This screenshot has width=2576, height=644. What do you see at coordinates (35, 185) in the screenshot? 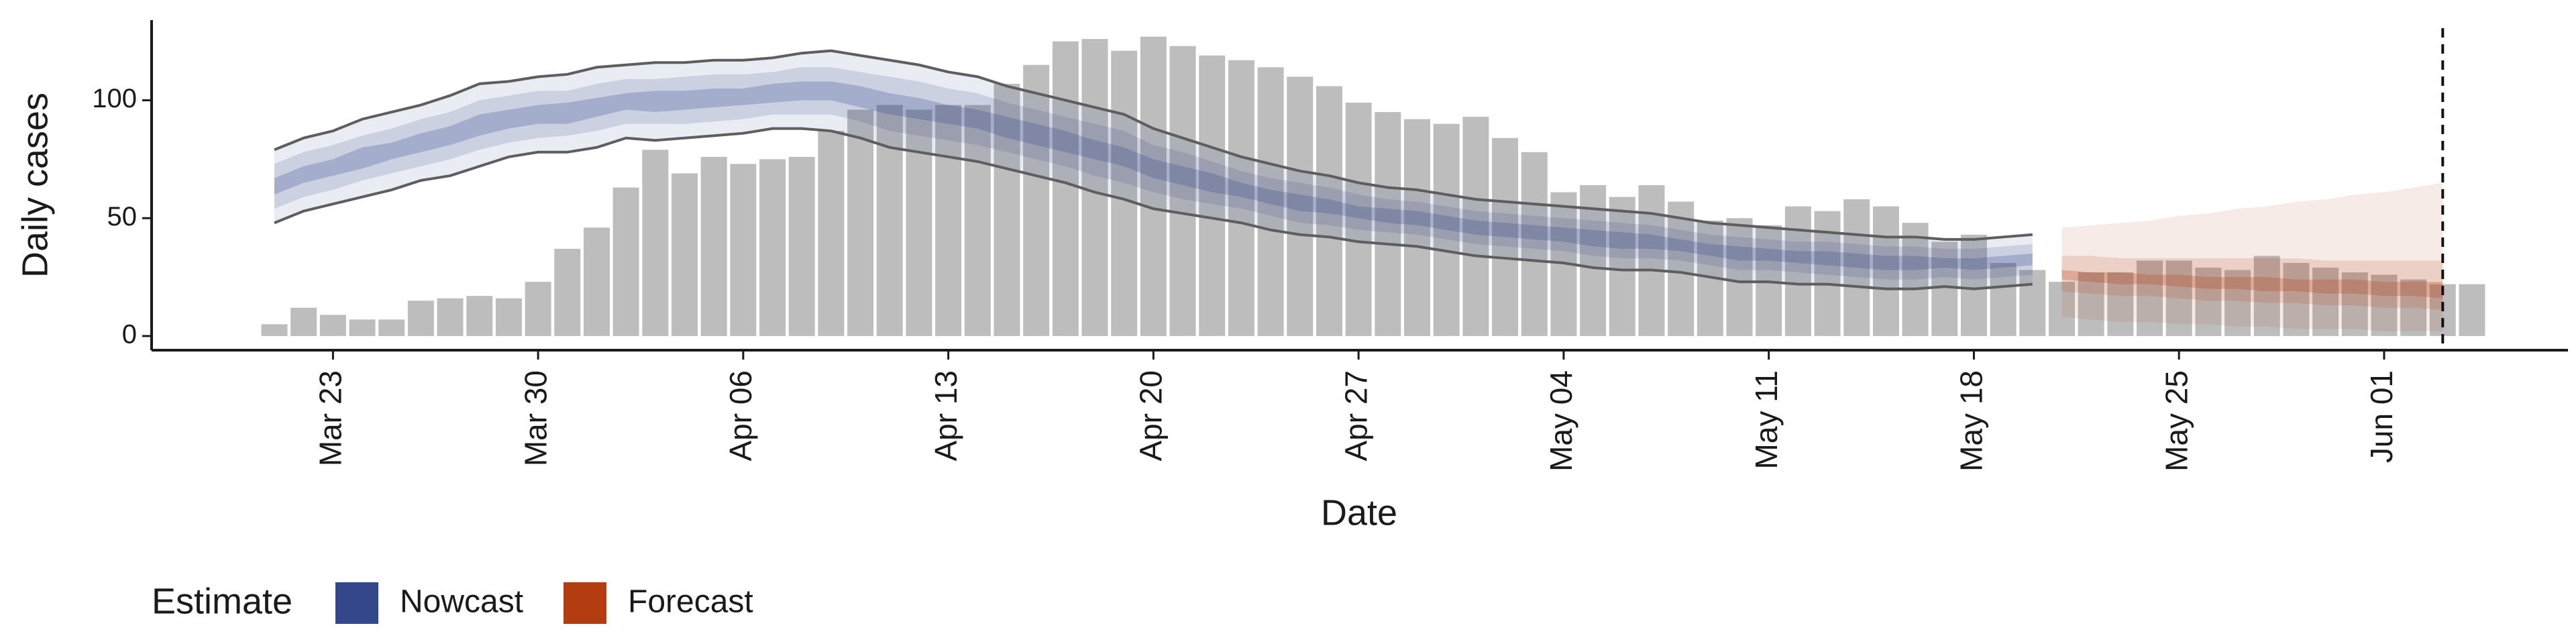
I see `y-axis-title: Daily cases` at bounding box center [35, 185].